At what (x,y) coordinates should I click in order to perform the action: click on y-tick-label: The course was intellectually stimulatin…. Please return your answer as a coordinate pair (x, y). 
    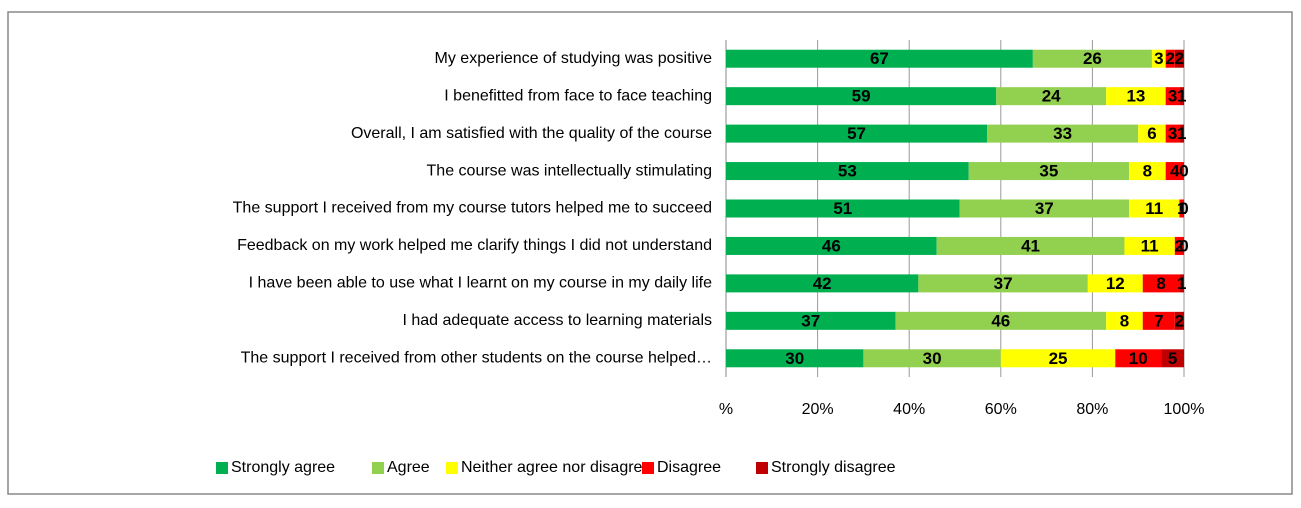
    Looking at the image, I should click on (569, 170).